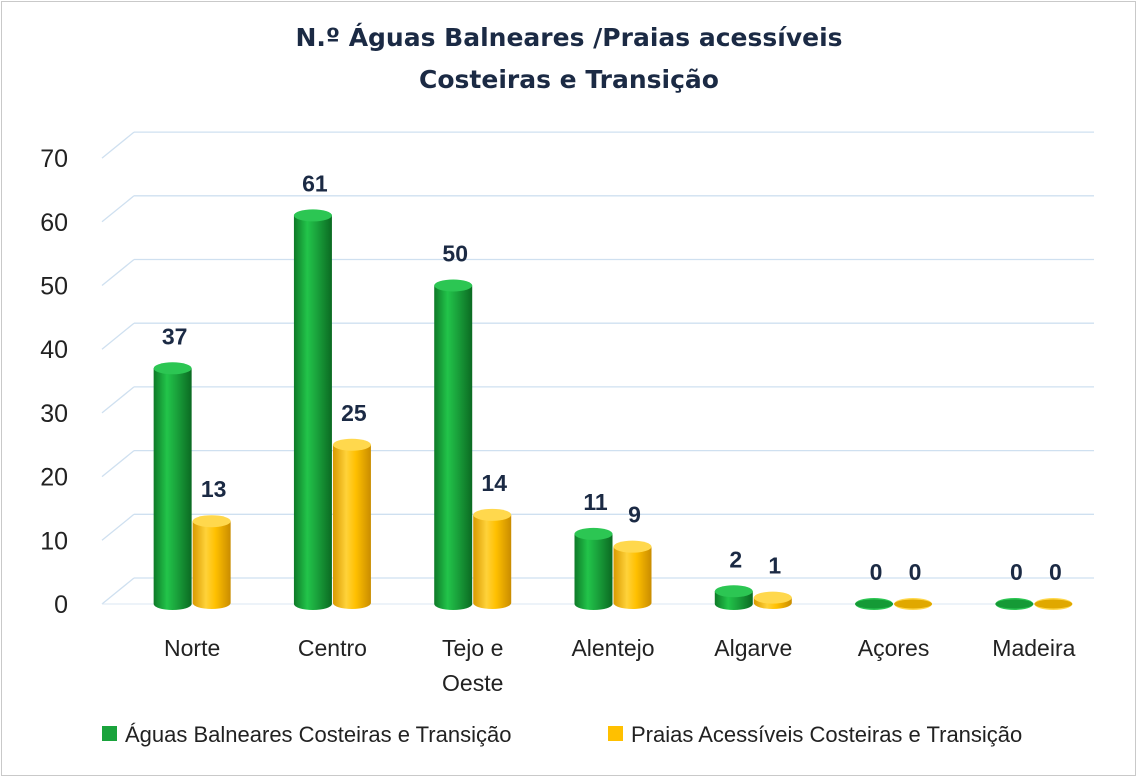 Image resolution: width=1139 pixels, height=779 pixels. I want to click on x-tick-label: Açores, so click(894, 648).